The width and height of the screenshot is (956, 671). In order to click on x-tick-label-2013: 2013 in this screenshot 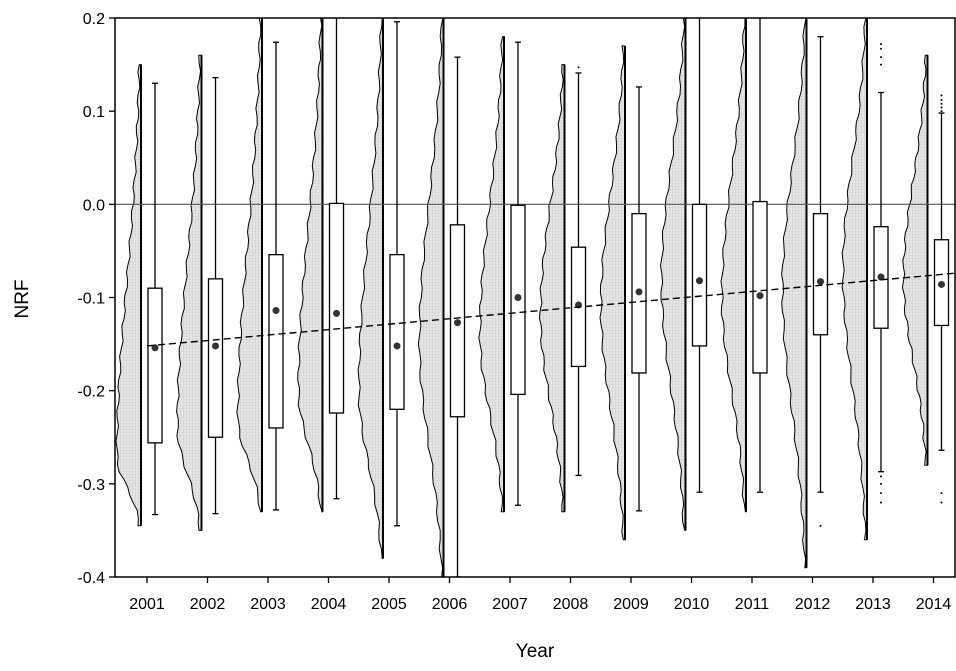, I will do `click(873, 604)`.